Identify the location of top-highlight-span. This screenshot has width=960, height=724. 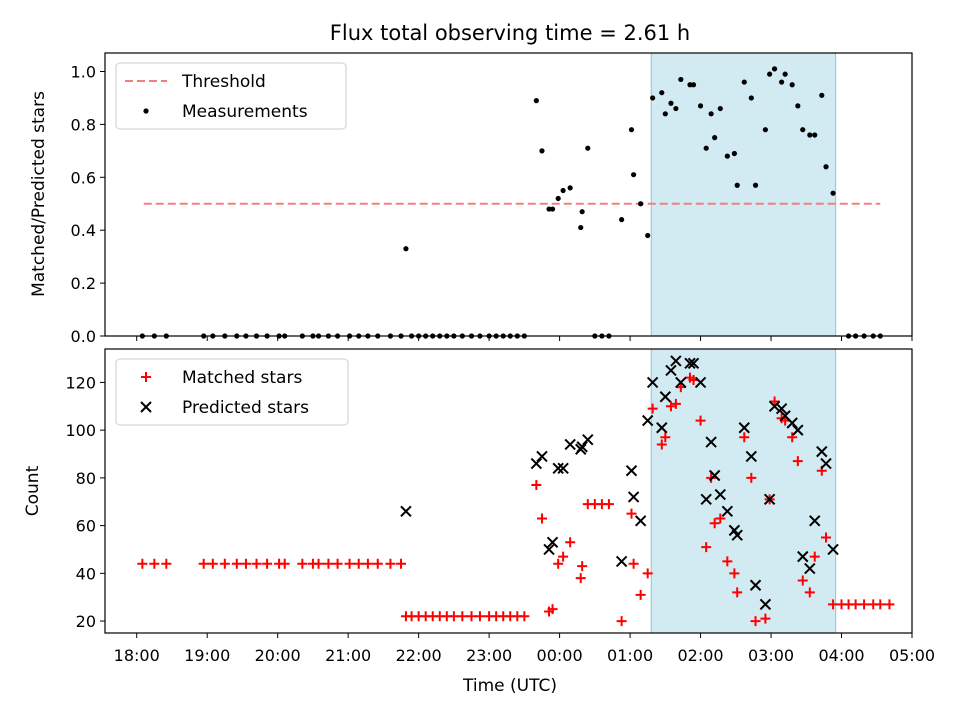
(743, 194).